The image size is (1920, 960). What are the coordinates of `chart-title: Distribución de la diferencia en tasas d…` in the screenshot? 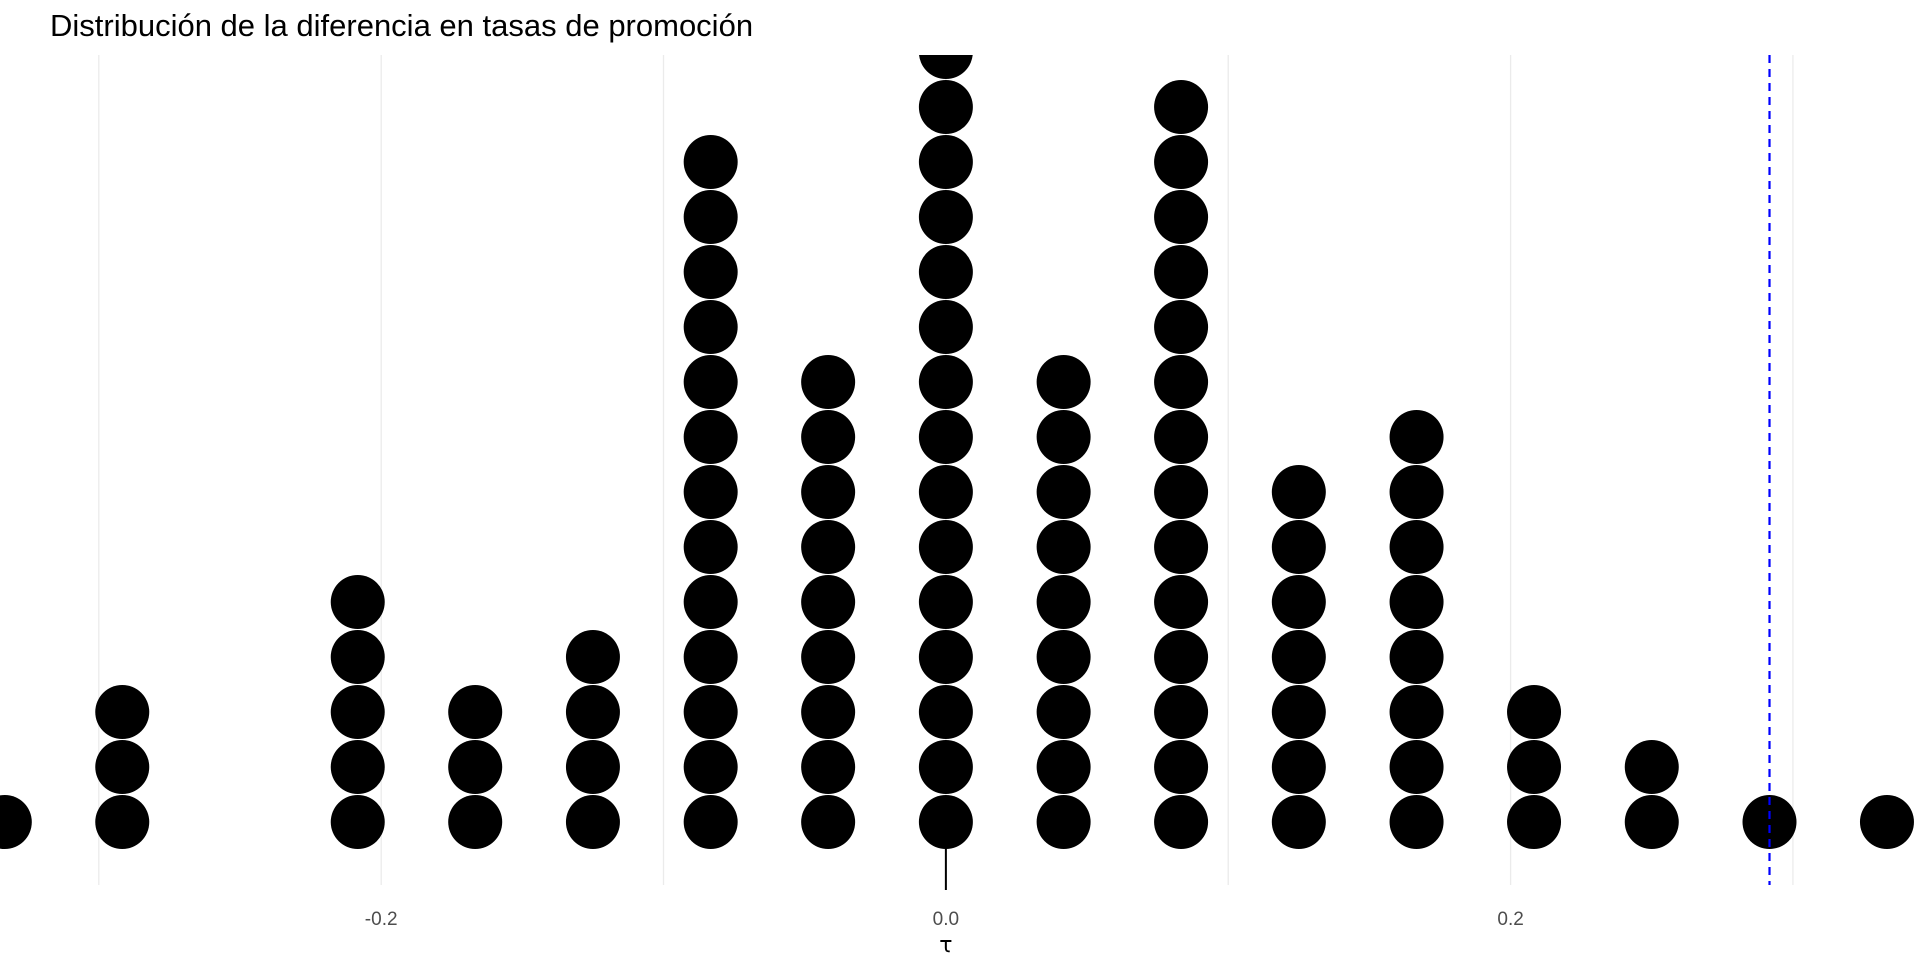 It's located at (402, 25).